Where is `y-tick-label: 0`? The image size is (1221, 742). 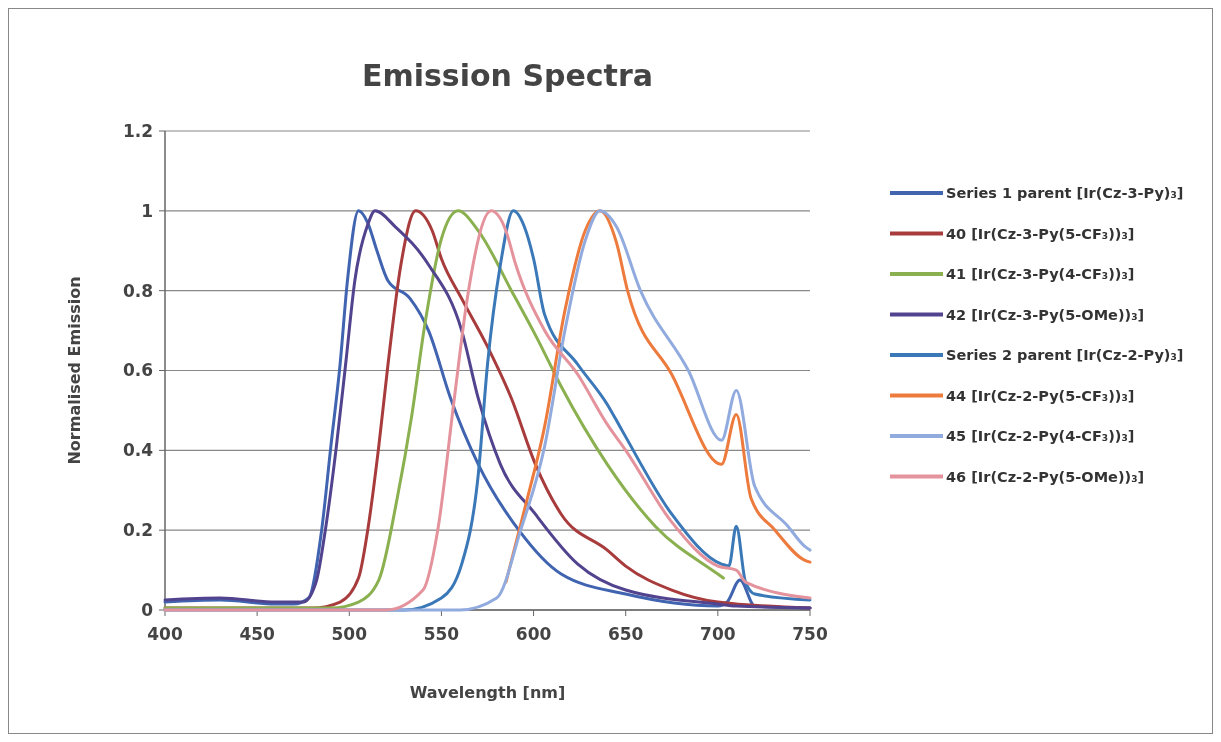 y-tick-label: 0 is located at coordinates (147, 609).